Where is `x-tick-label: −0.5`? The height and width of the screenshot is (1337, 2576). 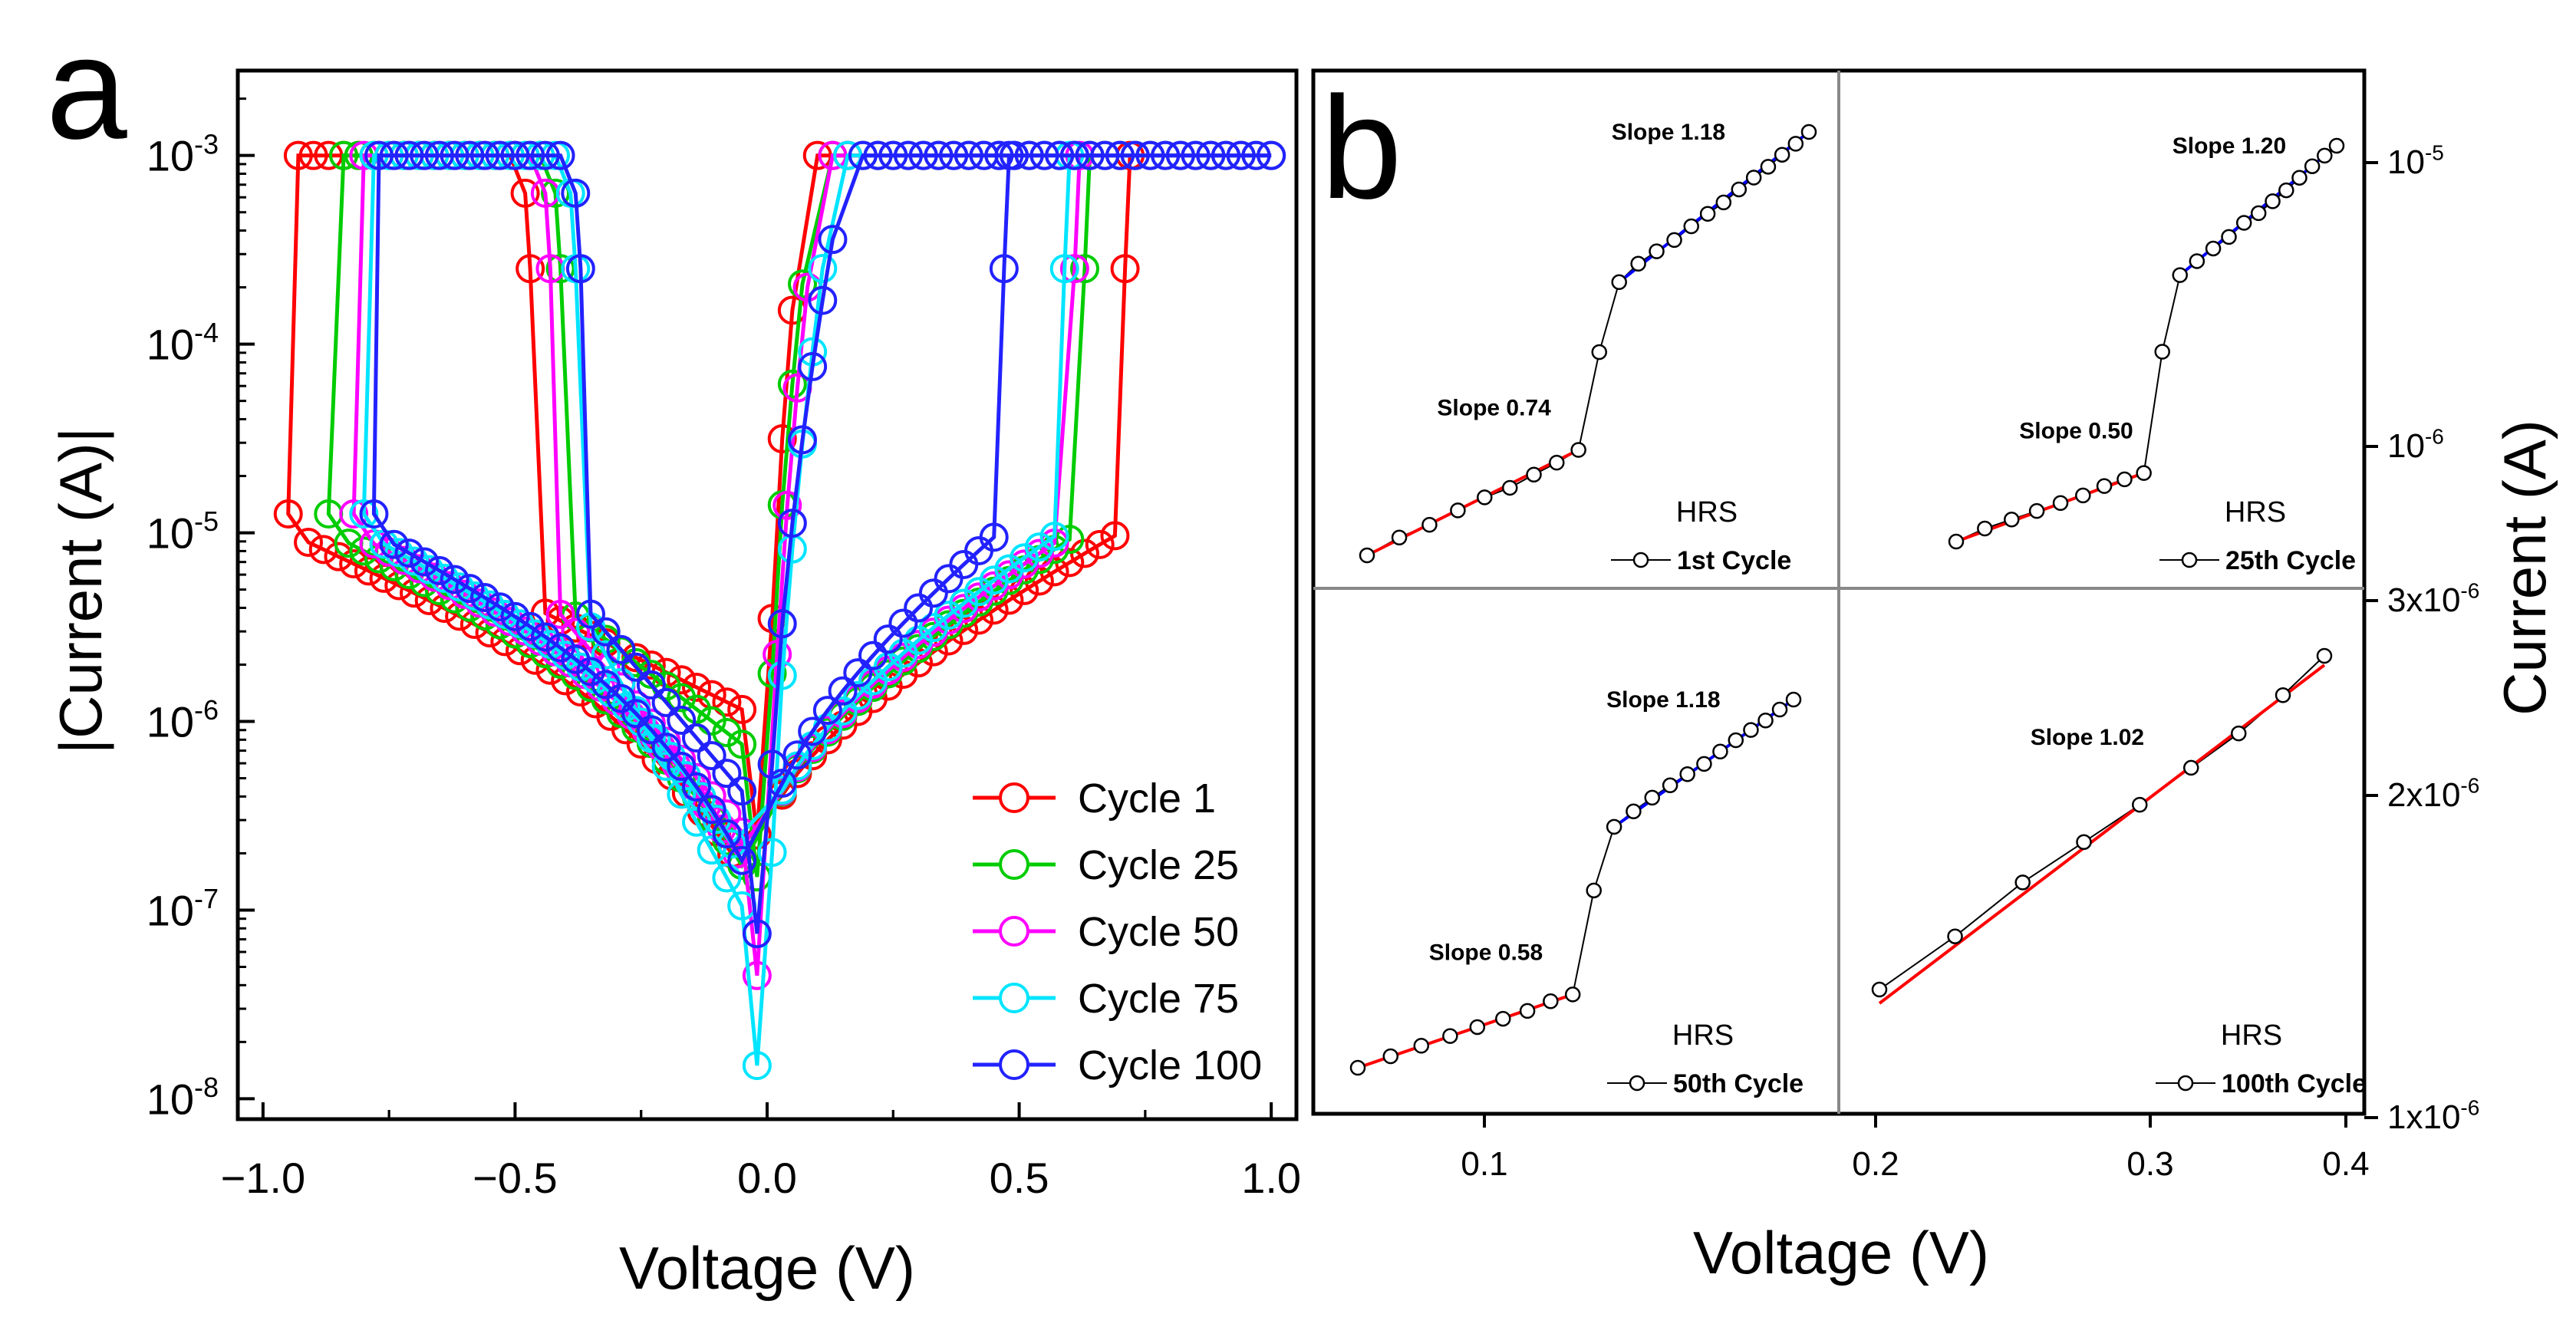
x-tick-label: −0.5 is located at coordinates (515, 1178).